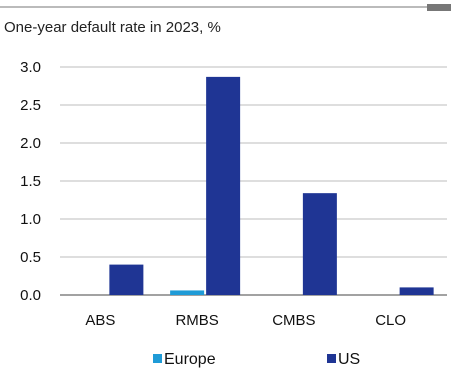 This screenshot has height=370, width=451. I want to click on bar-us-cmbs, so click(319, 244).